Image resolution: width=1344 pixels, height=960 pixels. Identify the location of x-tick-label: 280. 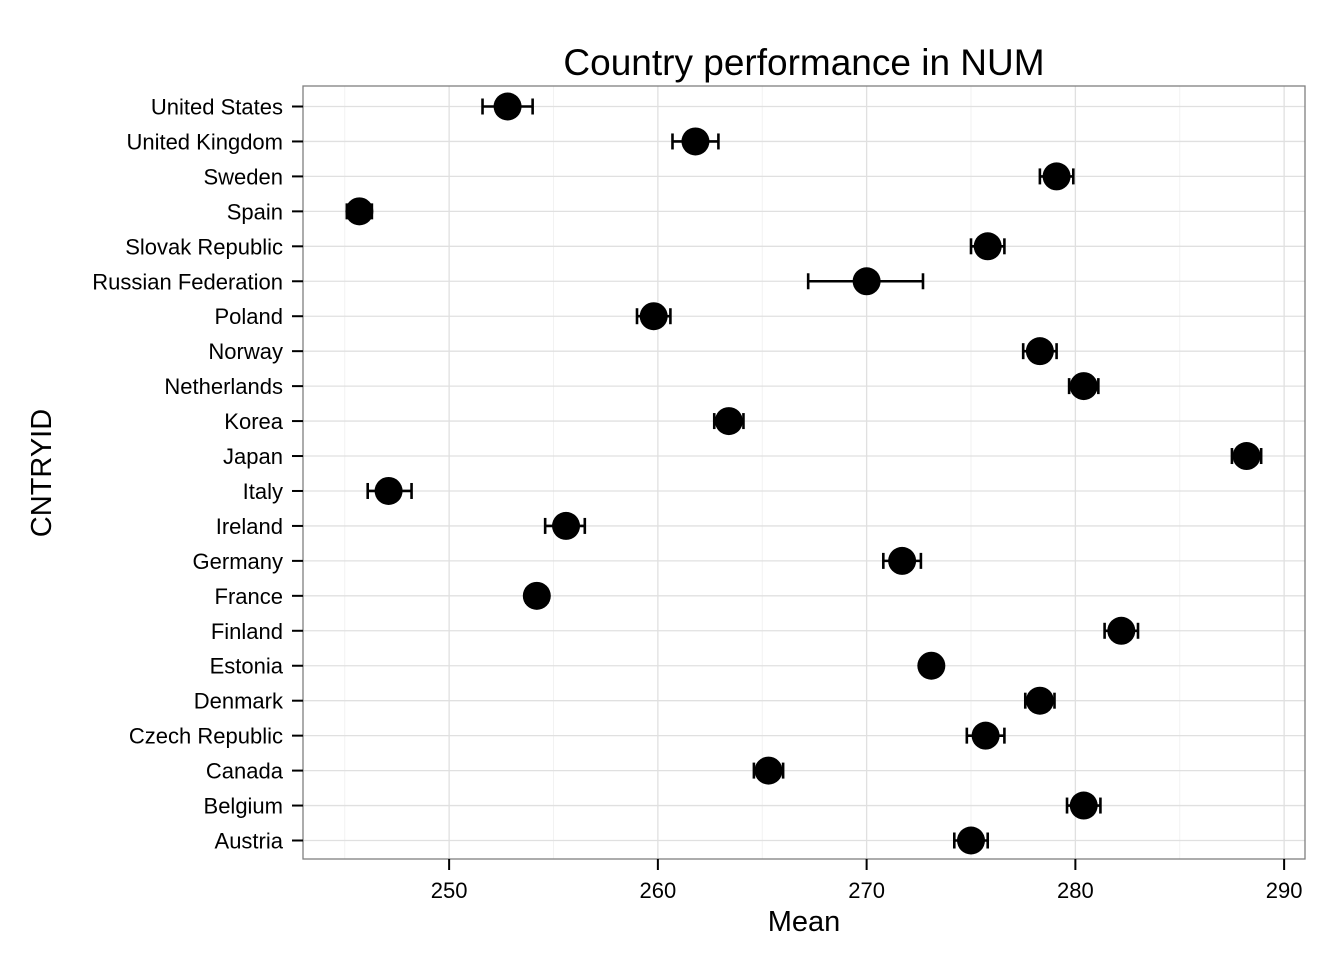
(1075, 890).